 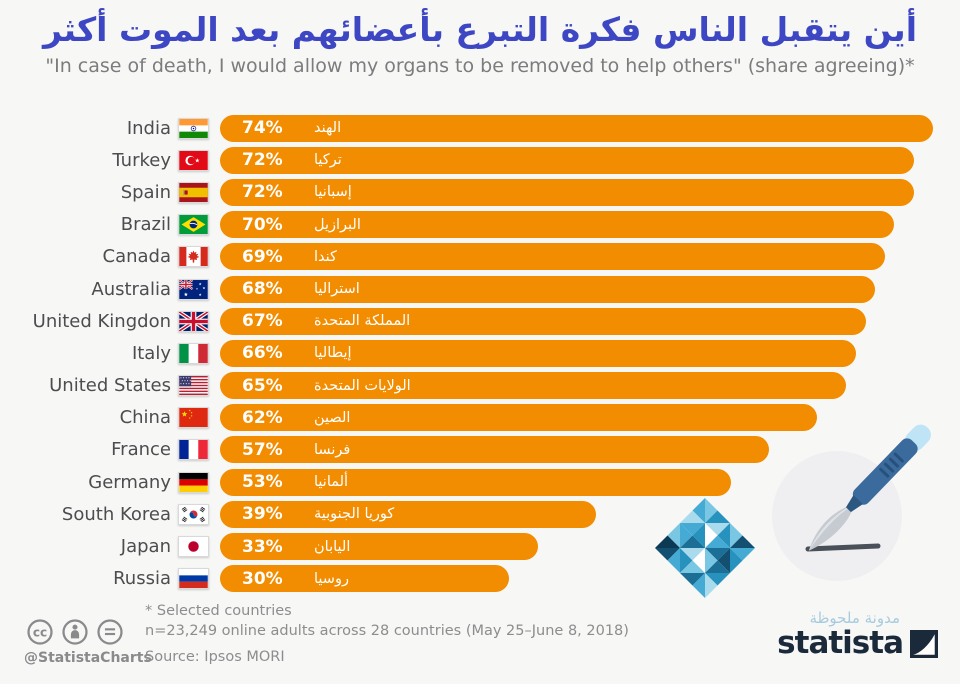 I want to click on bar-value: 70%, so click(x=262, y=224).